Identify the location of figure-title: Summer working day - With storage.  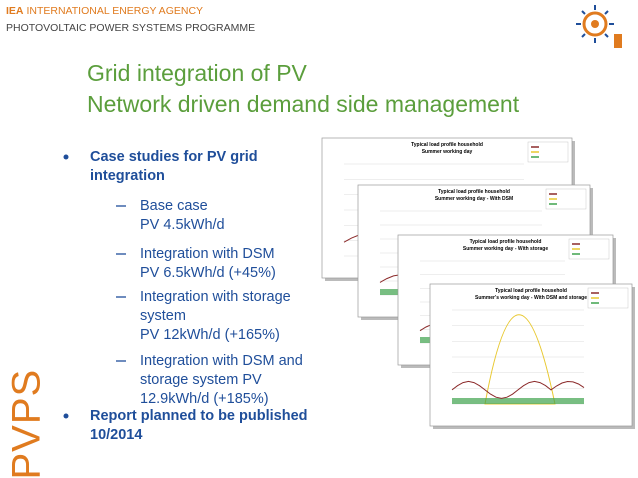
(505, 249).